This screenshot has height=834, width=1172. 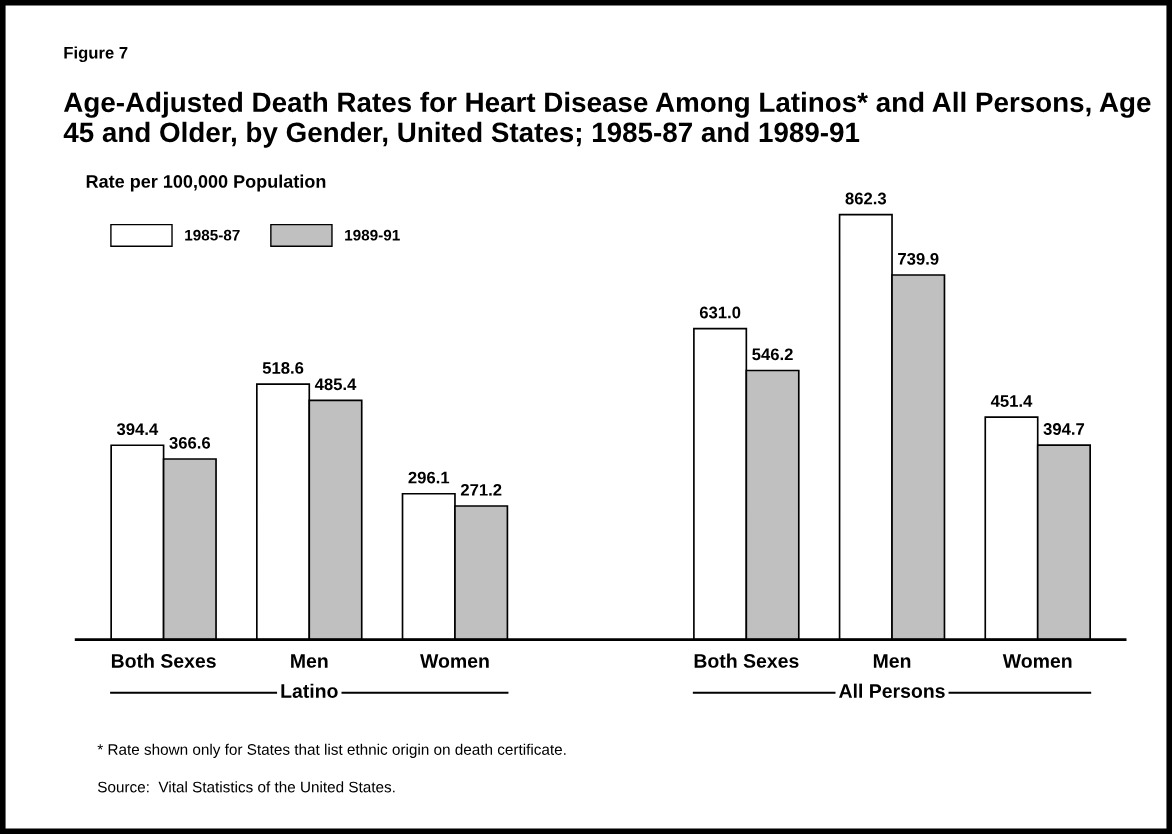 I want to click on text: Latino, so click(x=309, y=690).